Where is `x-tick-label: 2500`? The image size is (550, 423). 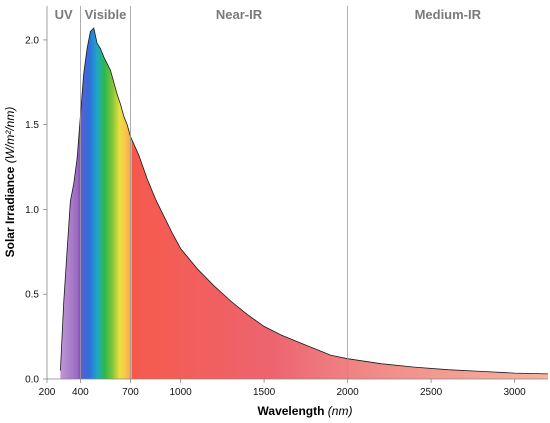
x-tick-label: 2500 is located at coordinates (431, 392).